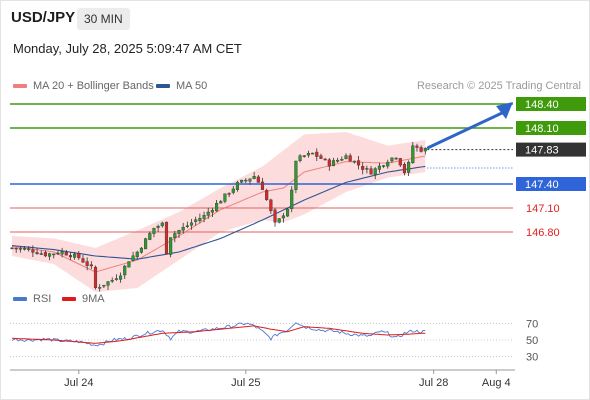 The width and height of the screenshot is (590, 400). Describe the element at coordinates (218, 334) in the screenshot. I see `rsi-line` at that location.